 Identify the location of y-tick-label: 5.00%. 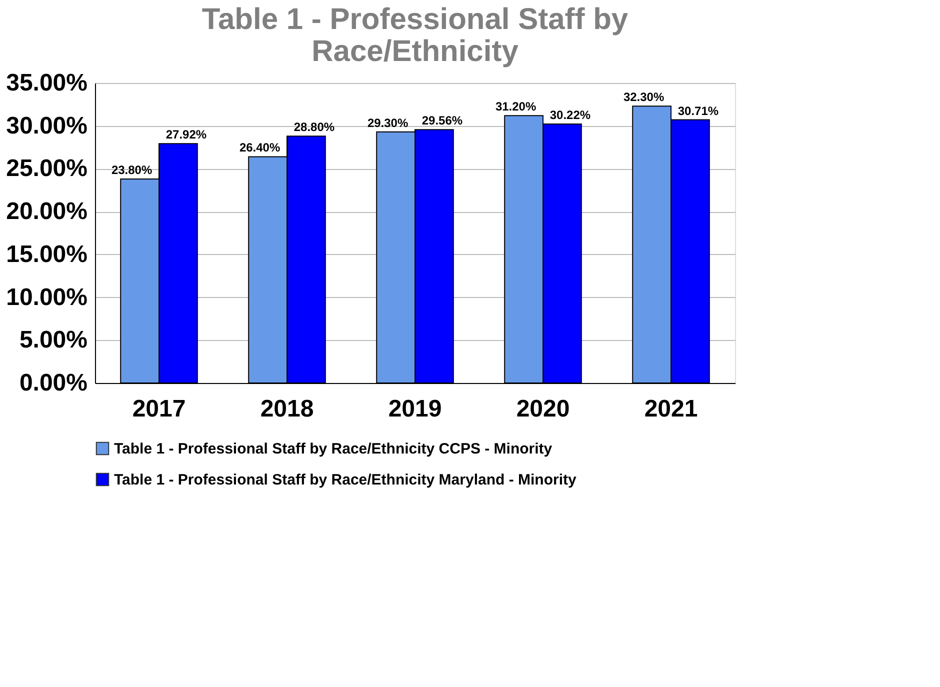
(53, 340).